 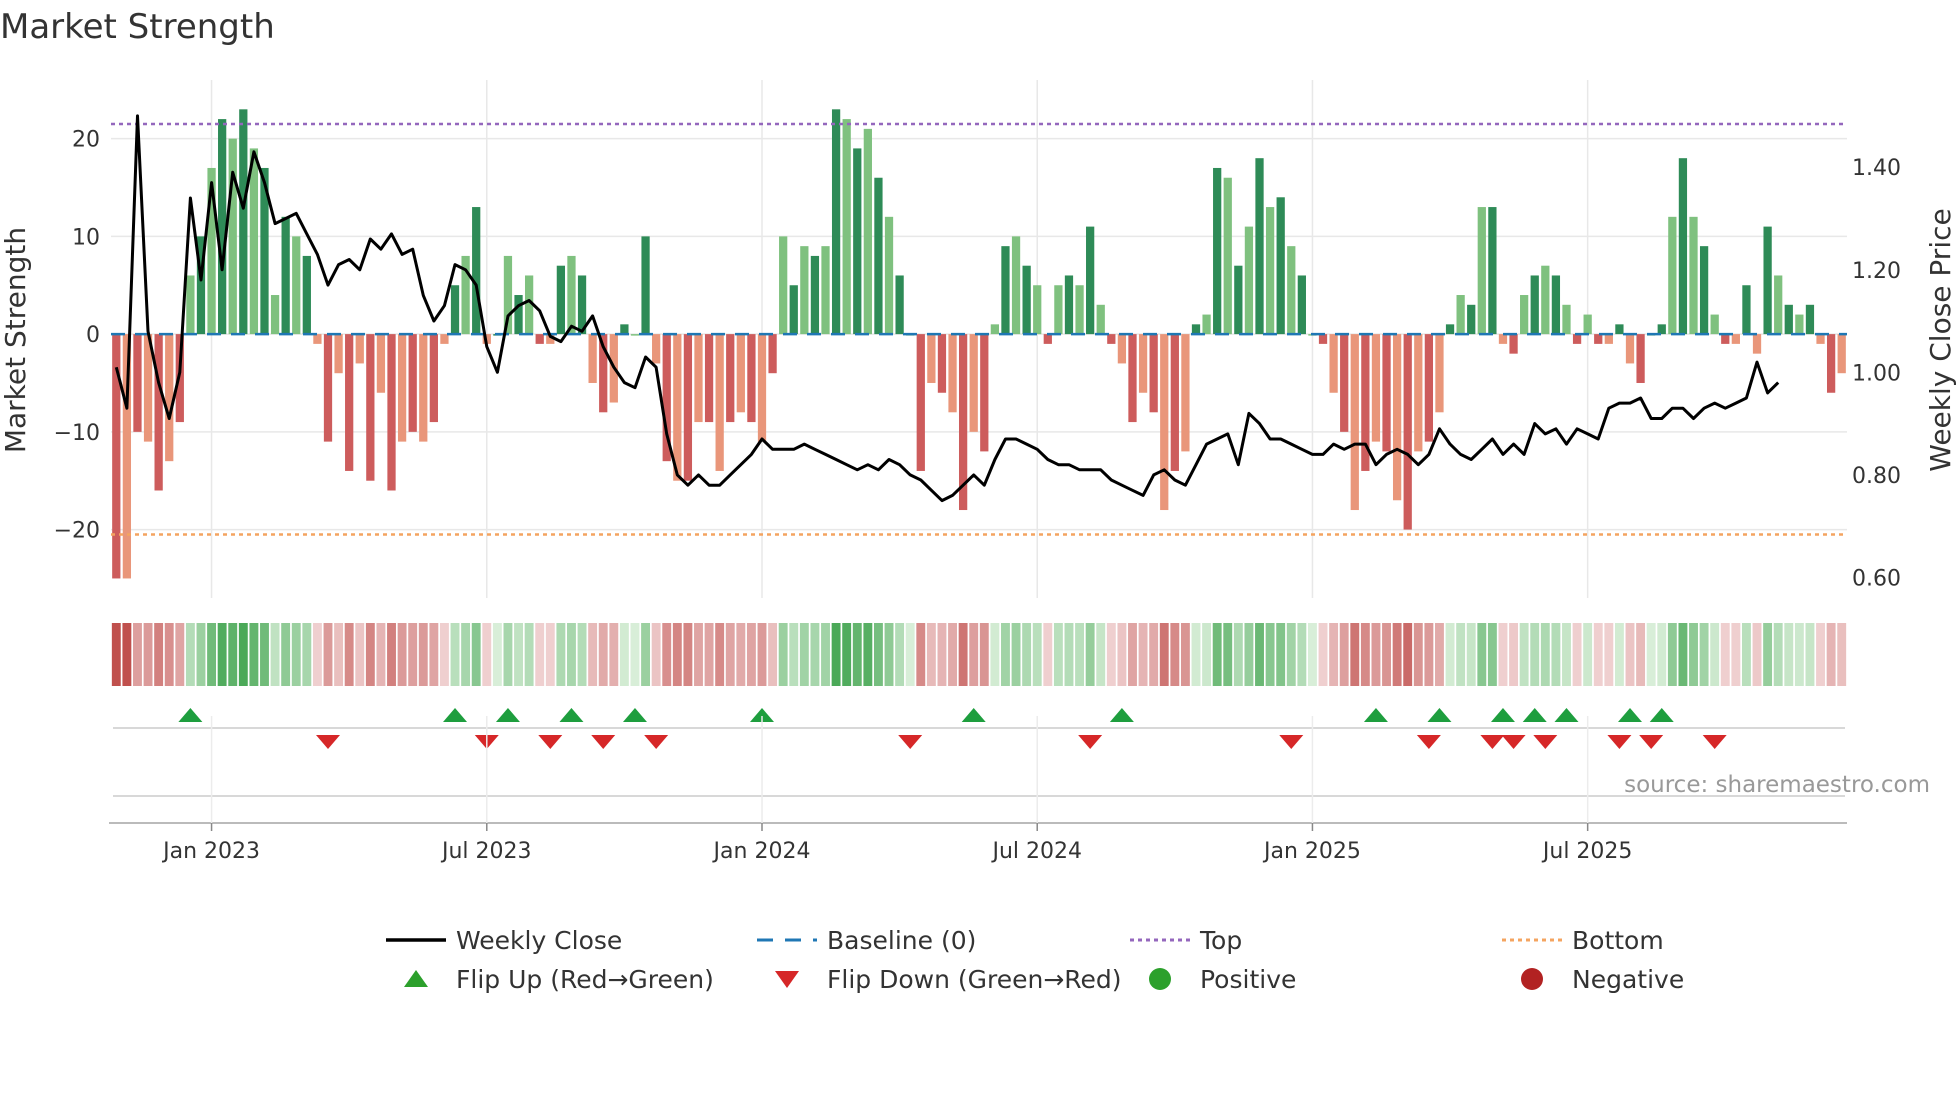 I want to click on legend-item-7: Negative, so click(x=1602, y=979).